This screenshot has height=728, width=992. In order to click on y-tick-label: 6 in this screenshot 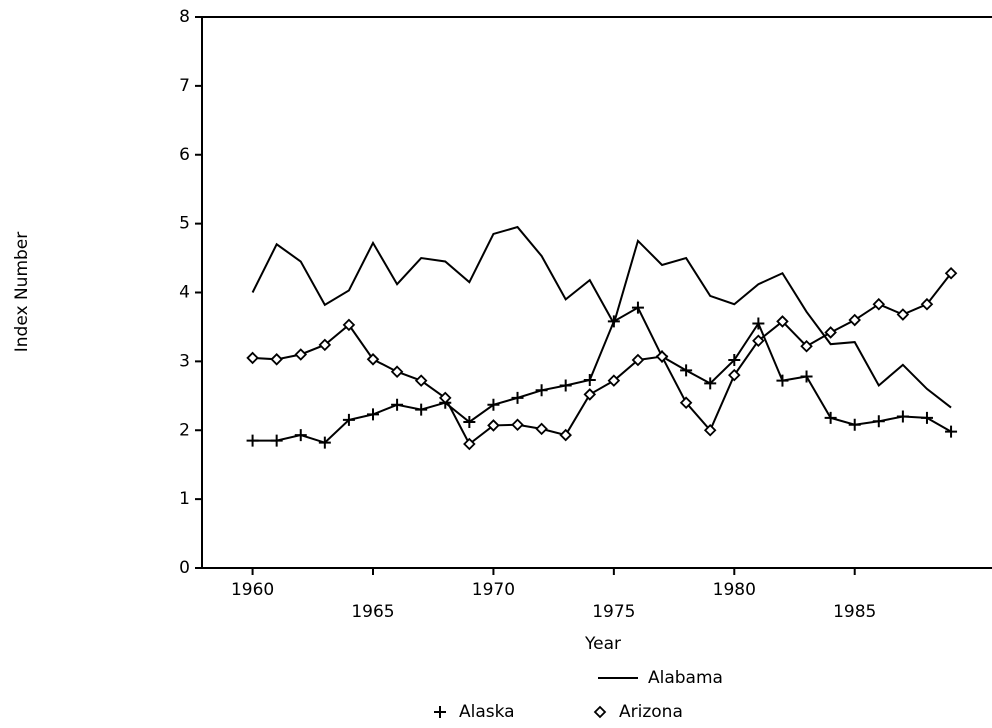, I will do `click(184, 155)`.